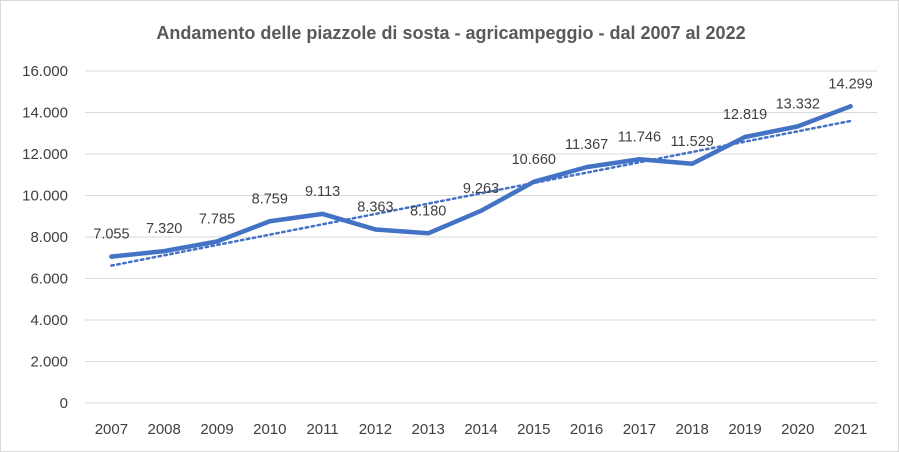 The width and height of the screenshot is (899, 452). Describe the element at coordinates (216, 429) in the screenshot. I see `x-tick-label: 2009` at that location.